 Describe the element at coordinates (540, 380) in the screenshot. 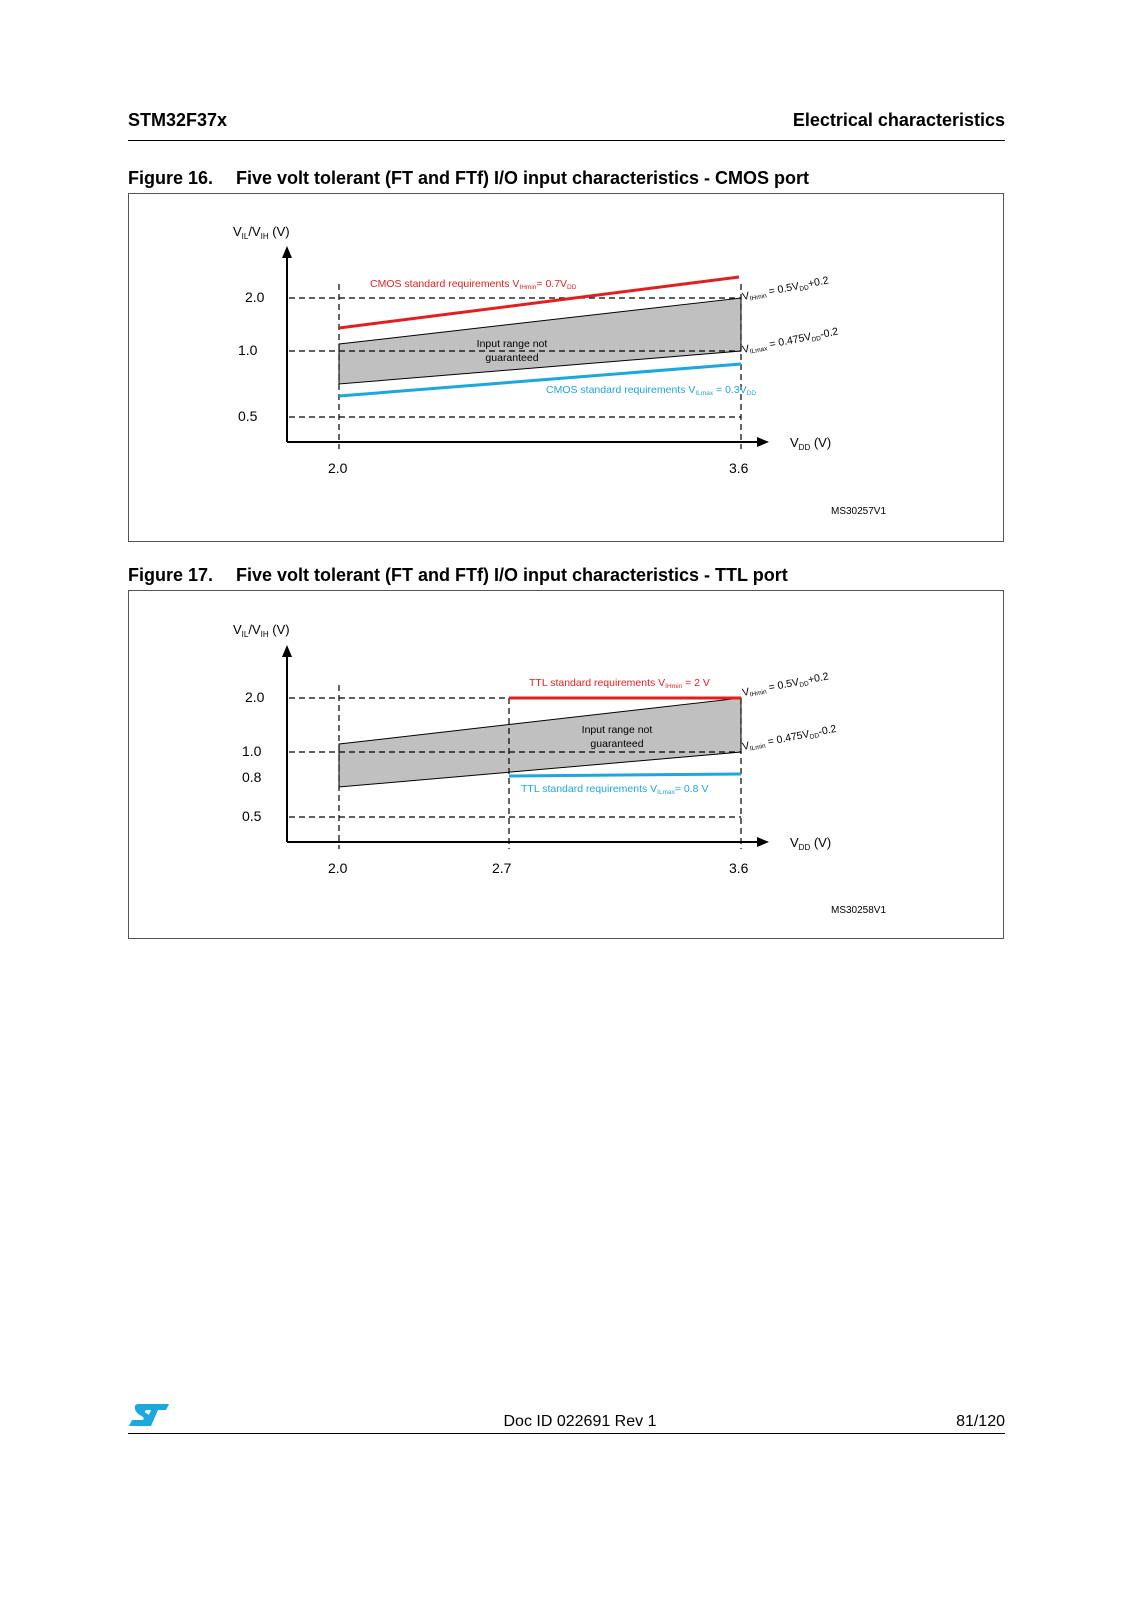

I see `fig16-cmos-vil-line` at that location.